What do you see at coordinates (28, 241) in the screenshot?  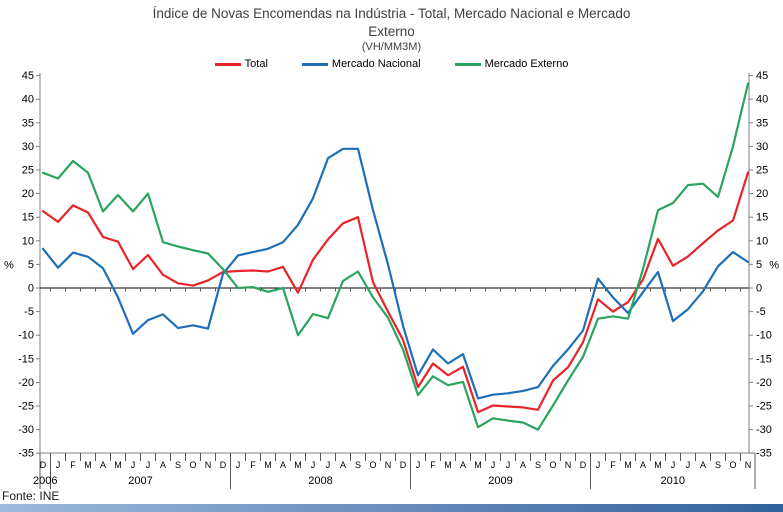 I see `y-tick-label-left: 10` at bounding box center [28, 241].